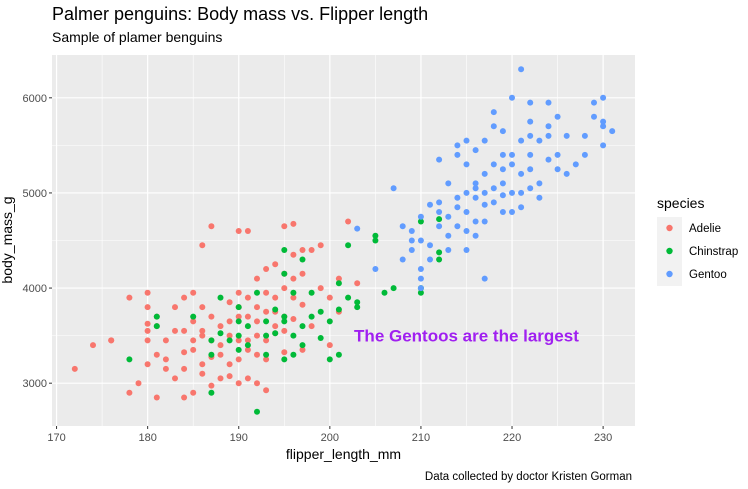  I want to click on legend-key-point, so click(669, 251).